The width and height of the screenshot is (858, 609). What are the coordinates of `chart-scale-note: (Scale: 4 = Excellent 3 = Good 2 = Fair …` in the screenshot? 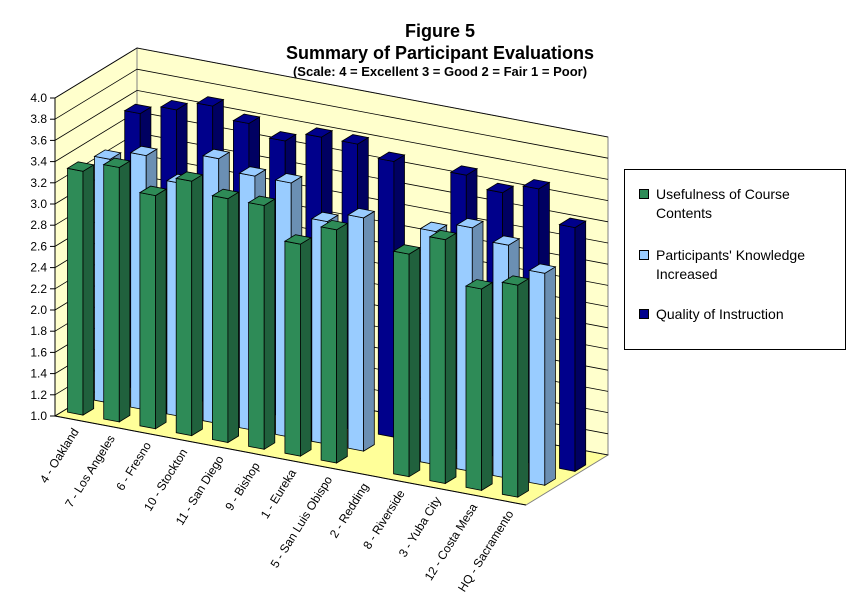 It's located at (440, 71).